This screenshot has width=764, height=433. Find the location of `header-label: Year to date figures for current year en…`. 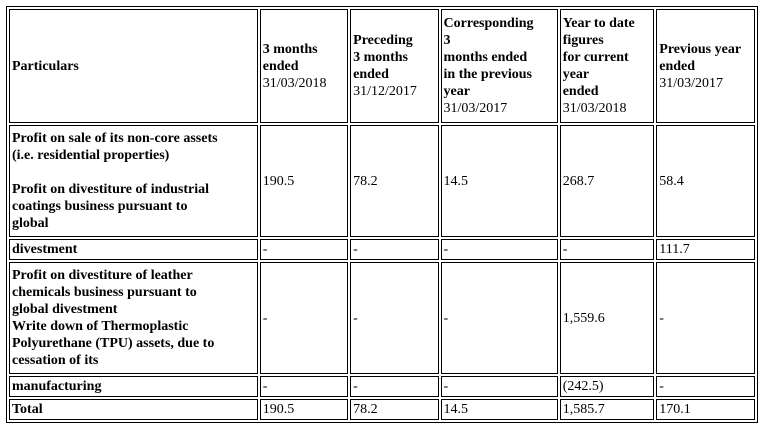

header-label: Year to date figures for current year en… is located at coordinates (598, 57).